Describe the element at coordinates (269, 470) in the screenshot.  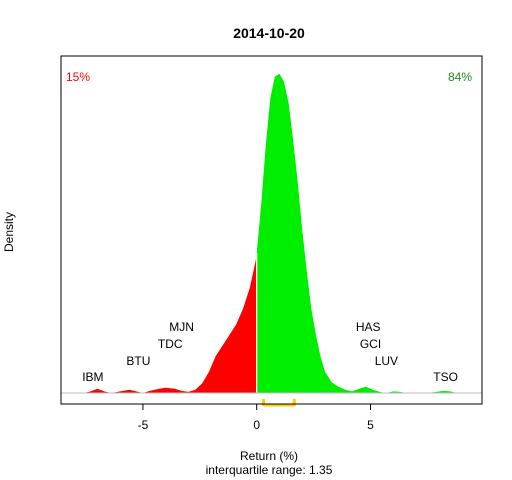
I see `iqr-subtitle: interquartile range: 1.35` at that location.